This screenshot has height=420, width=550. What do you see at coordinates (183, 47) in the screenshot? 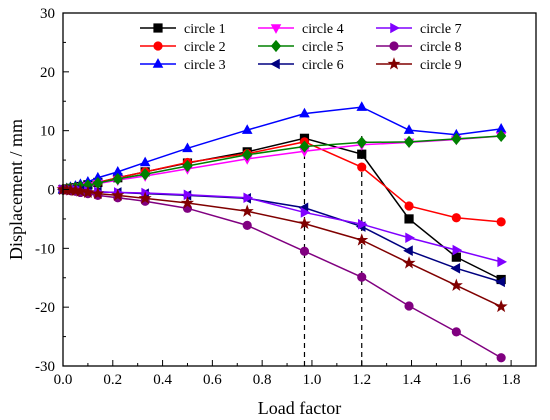
I see `legend-item-circle-2: circle 2` at bounding box center [183, 47].